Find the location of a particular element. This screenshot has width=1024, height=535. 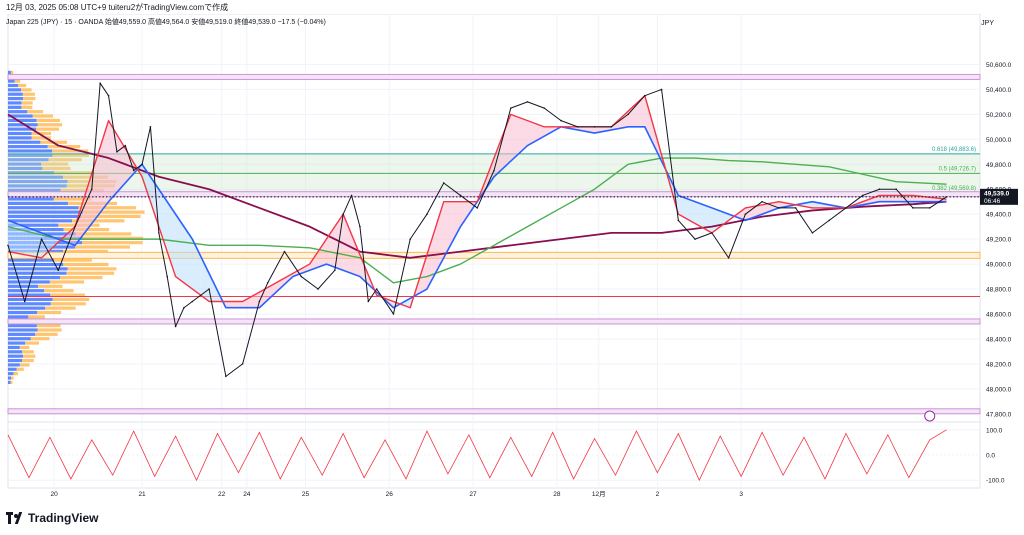

purple-zone is located at coordinates (494, 411).